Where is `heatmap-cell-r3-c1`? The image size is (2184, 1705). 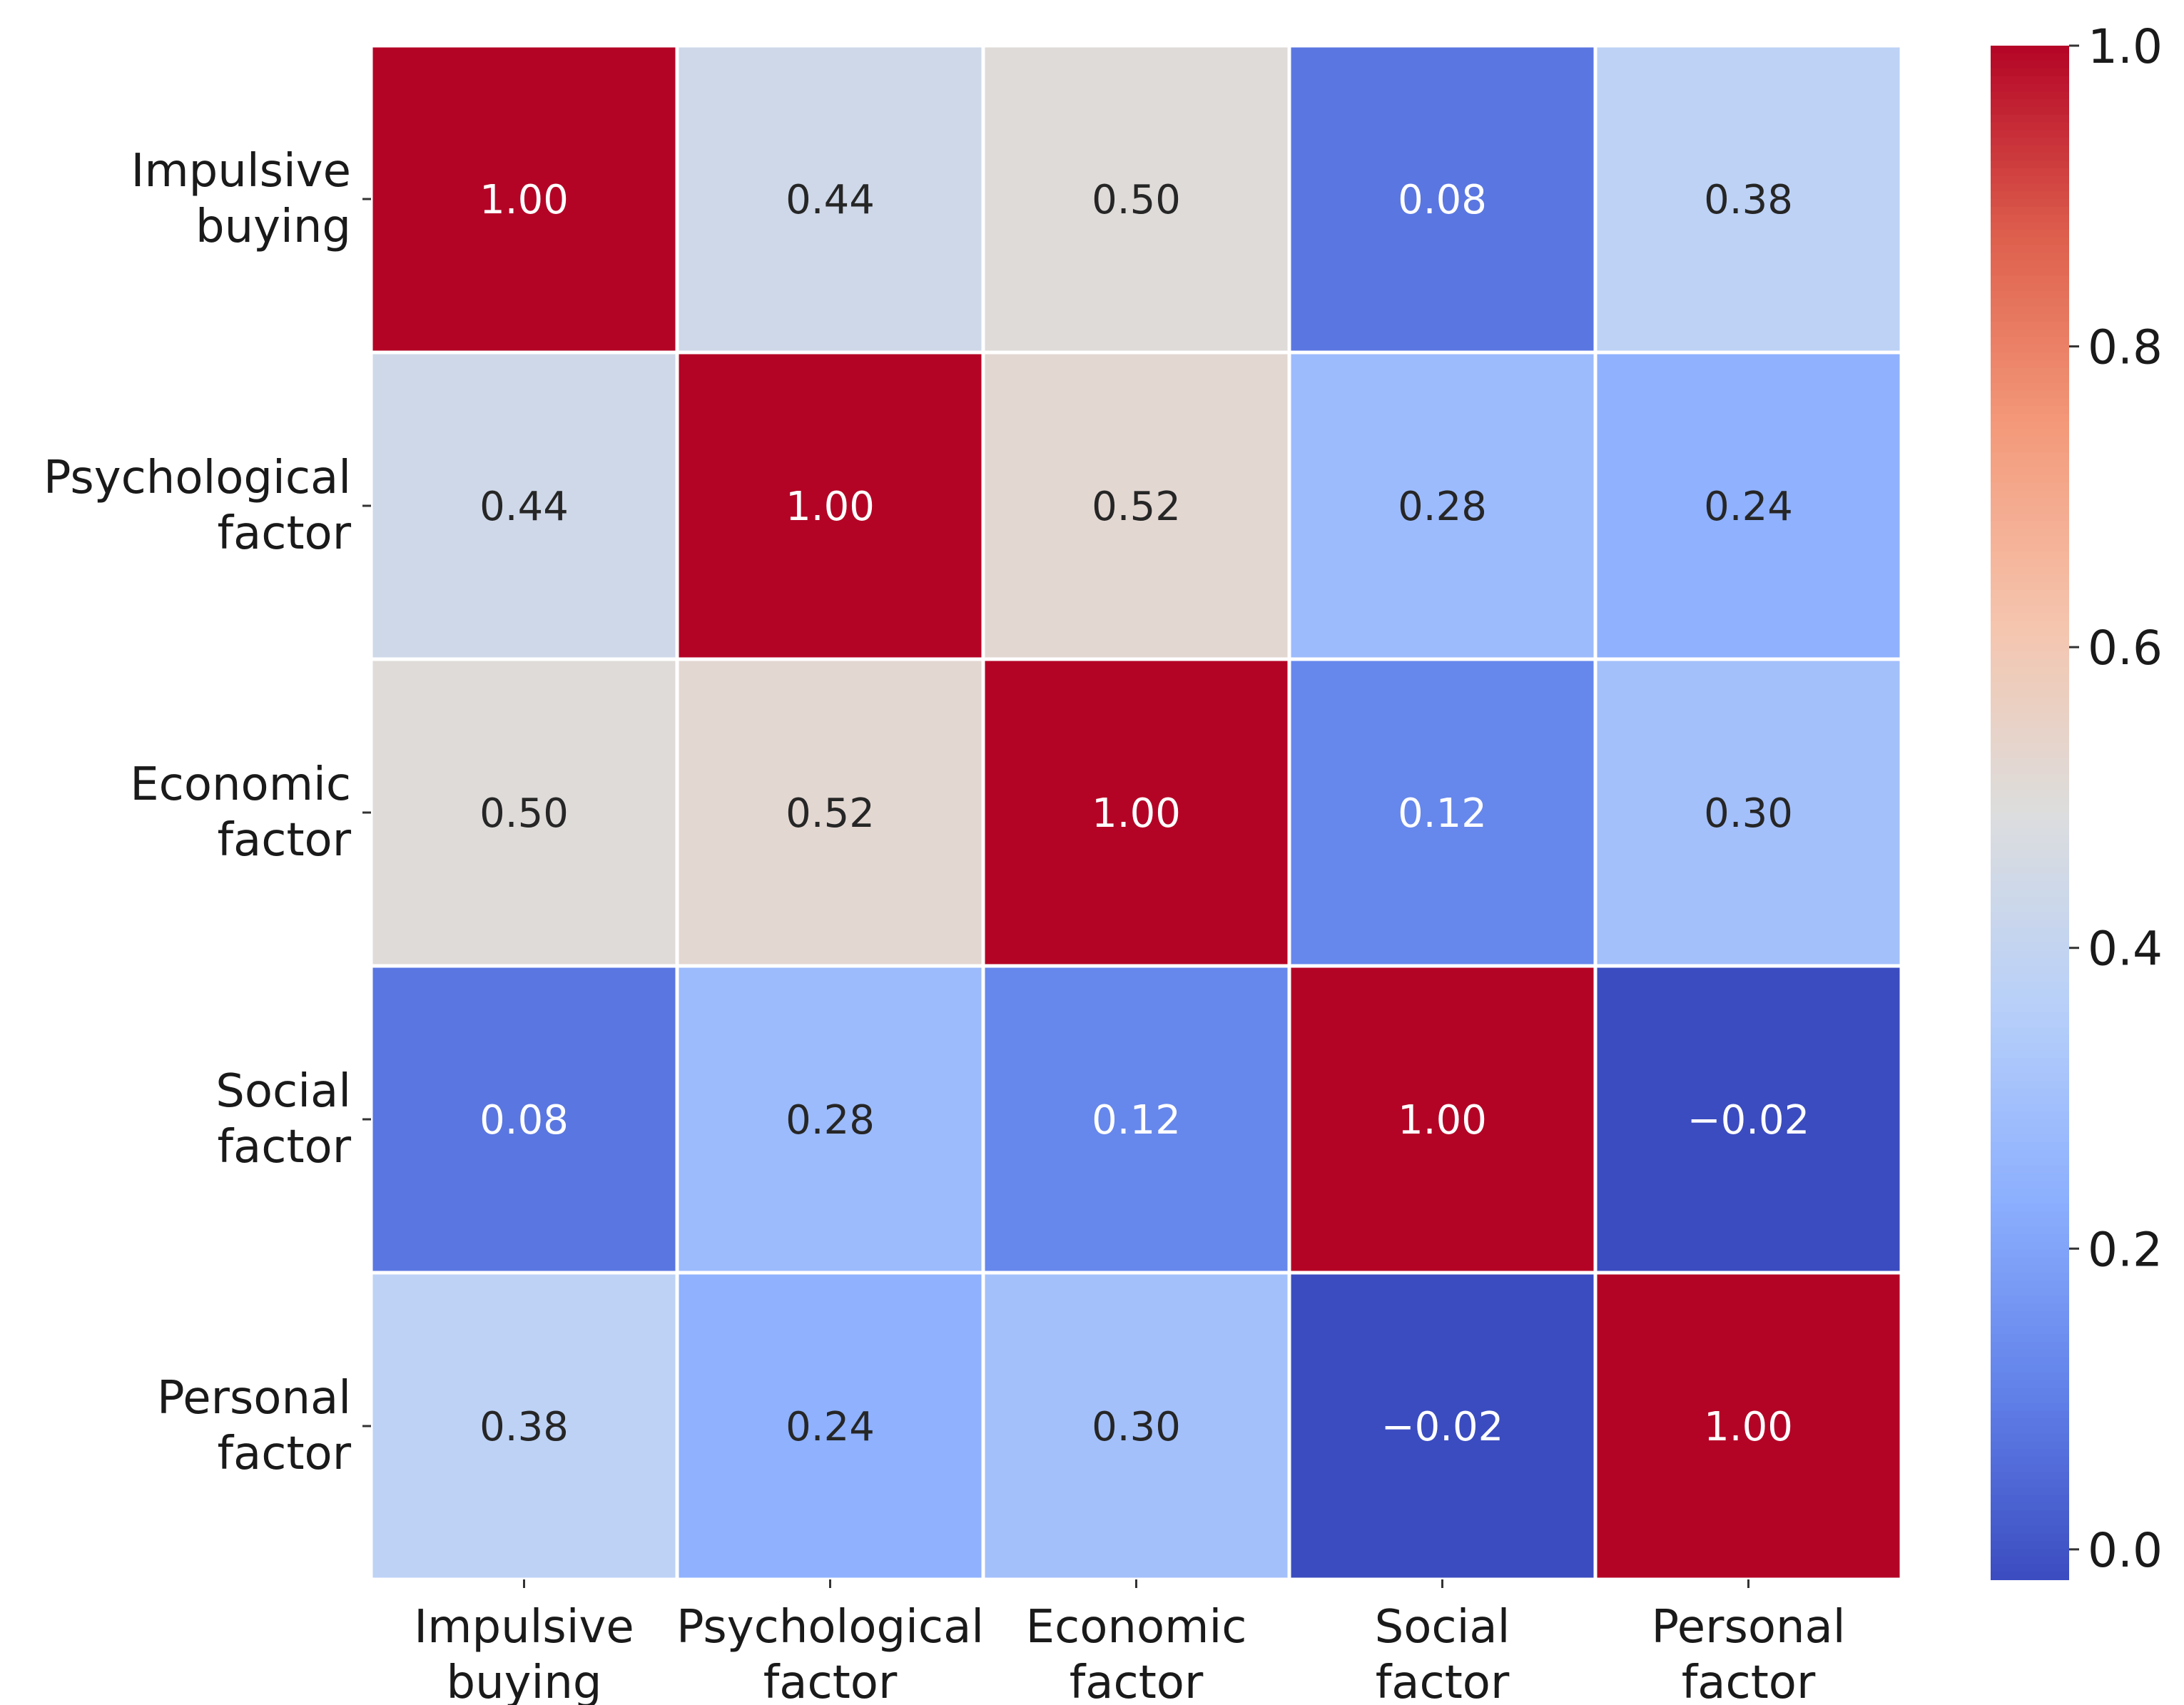
heatmap-cell-r3-c1 is located at coordinates (830, 1119).